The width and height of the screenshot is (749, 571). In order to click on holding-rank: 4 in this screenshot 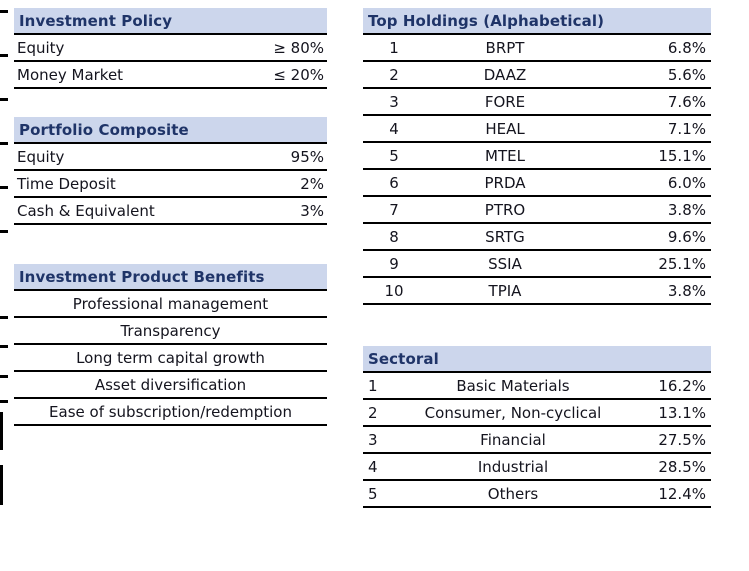, I will do `click(394, 128)`.